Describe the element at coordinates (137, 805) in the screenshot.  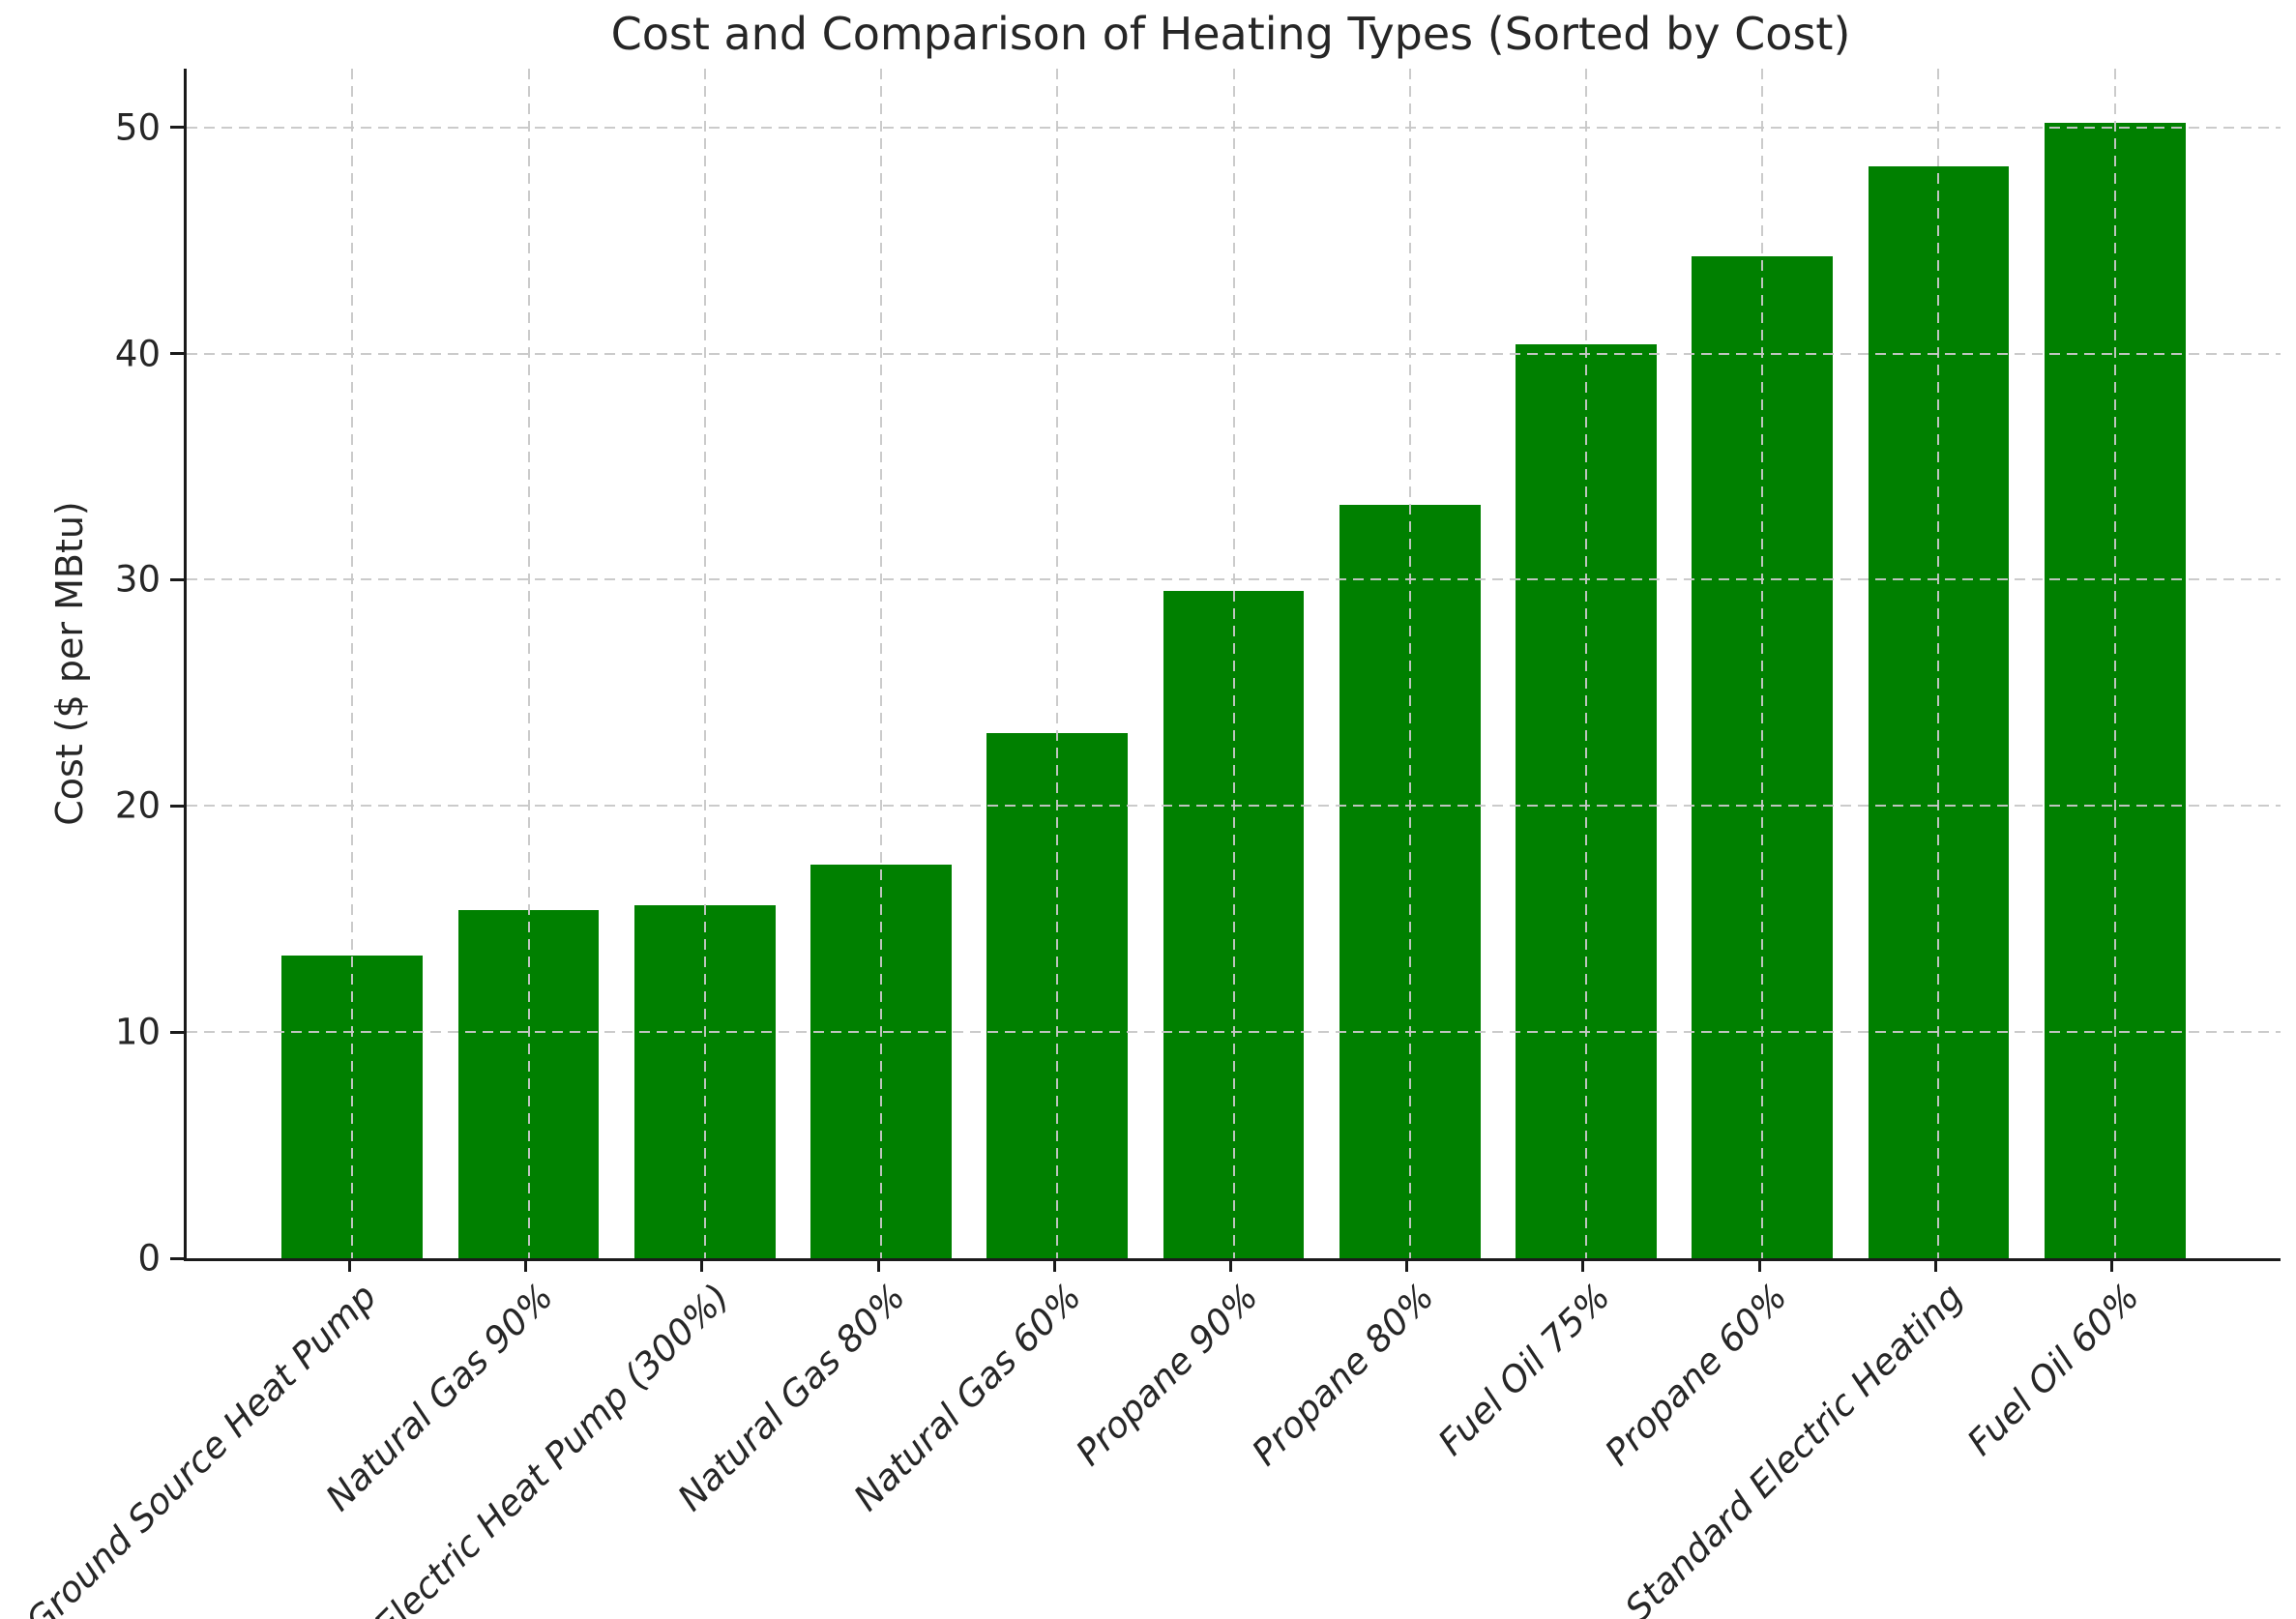
I see `y-tick-label: 20` at that location.